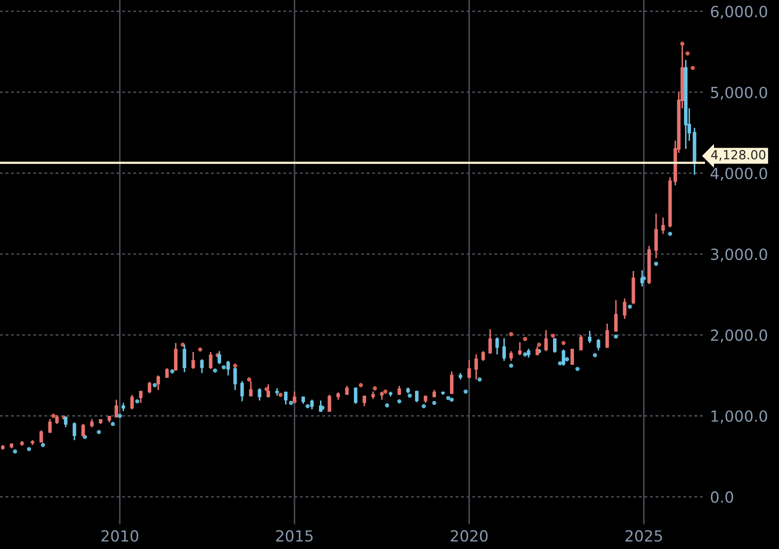  Describe the element at coordinates (722, 497) in the screenshot. I see `y-tick-label: 0.0` at that location.